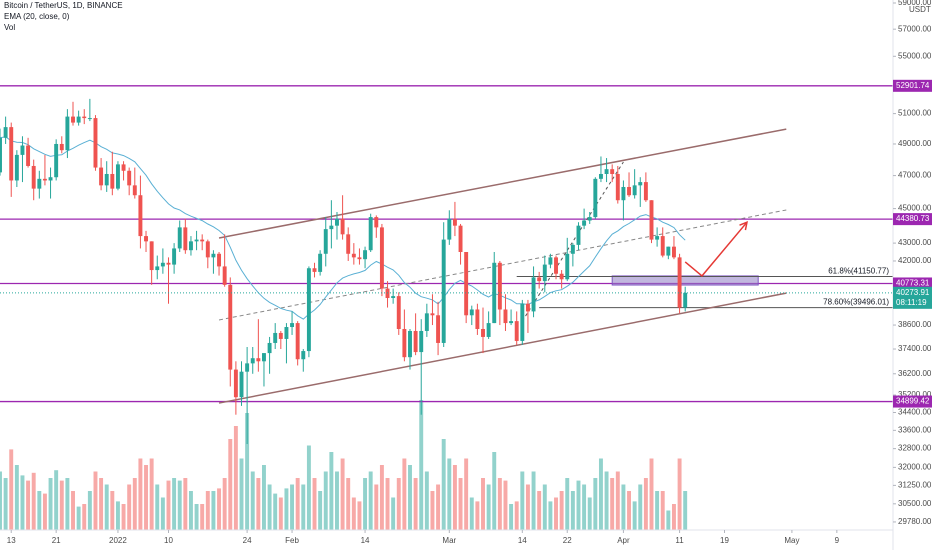 The height and width of the screenshot is (550, 932). I want to click on x-tick-label: 13, so click(11, 540).